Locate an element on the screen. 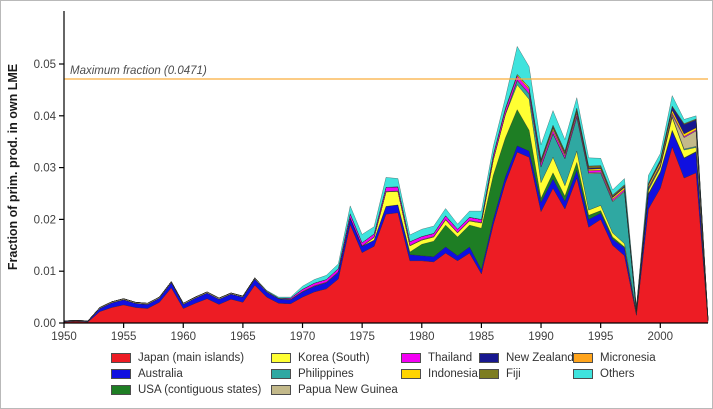  legend-item-philippines: Philippines is located at coordinates (334, 374).